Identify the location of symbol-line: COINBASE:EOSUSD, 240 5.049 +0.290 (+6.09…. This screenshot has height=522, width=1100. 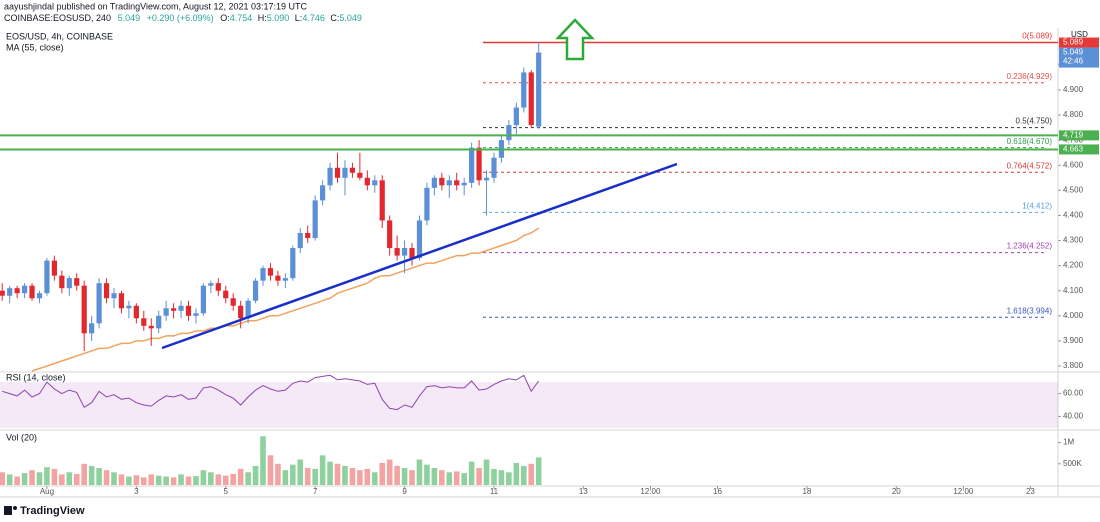
(183, 18).